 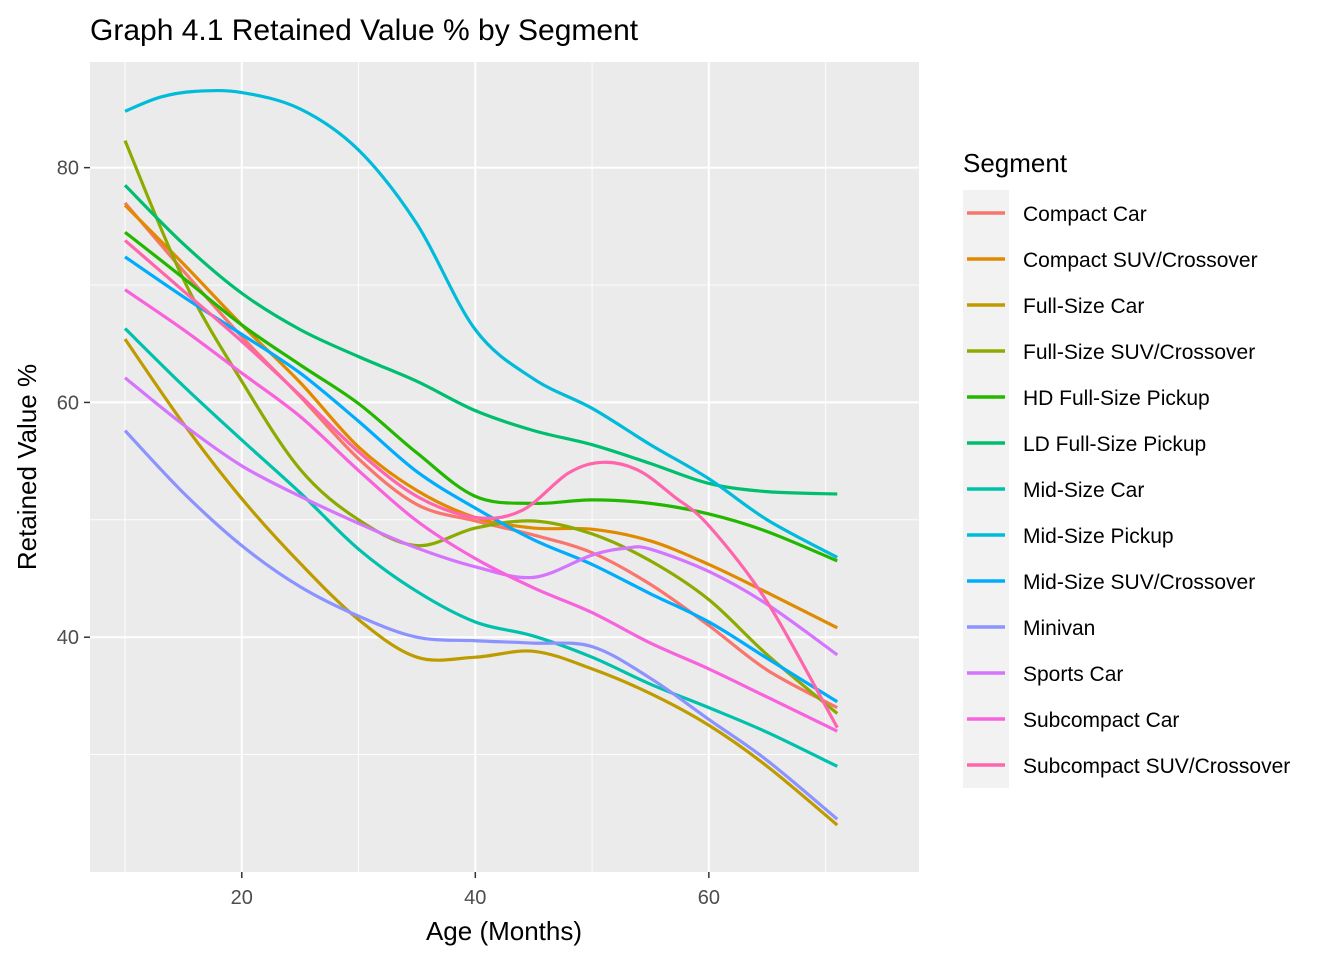 What do you see at coordinates (1116, 398) in the screenshot?
I see `legend-label-hd-full-size-pickup: HD Full-Size Pickup` at bounding box center [1116, 398].